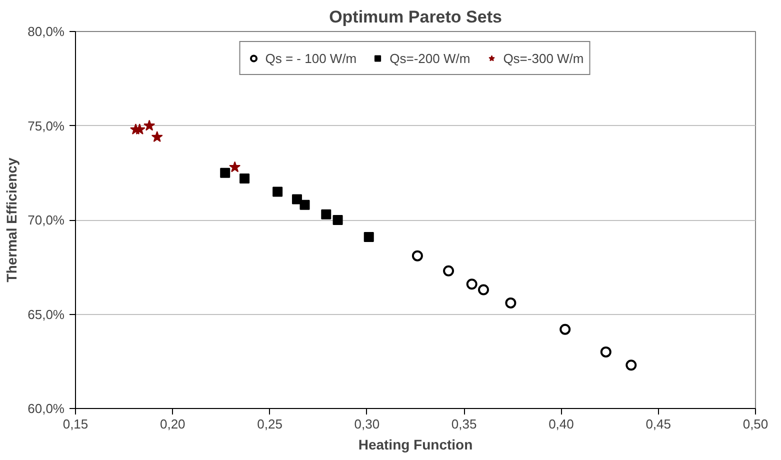  Describe the element at coordinates (755, 424) in the screenshot. I see `x-tick-label: 0,50` at that location.